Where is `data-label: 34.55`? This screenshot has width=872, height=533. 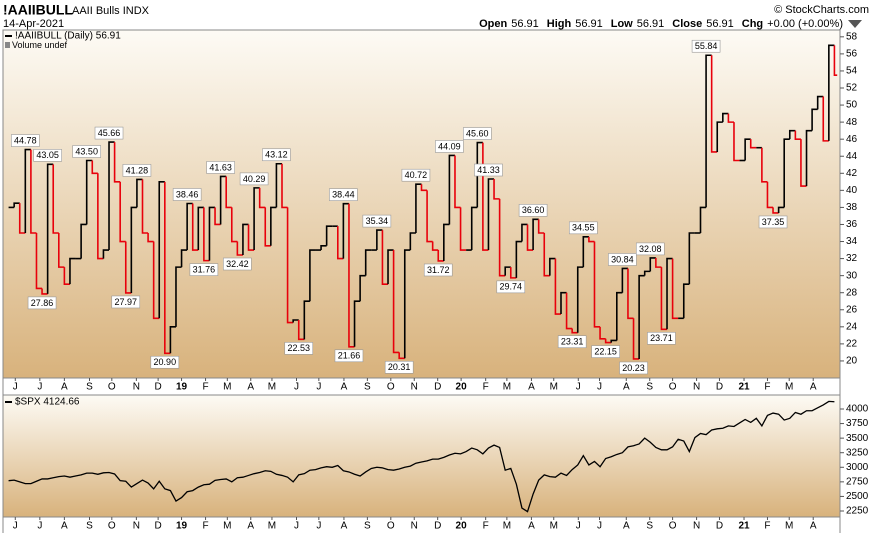 data-label: 34.55 is located at coordinates (583, 228).